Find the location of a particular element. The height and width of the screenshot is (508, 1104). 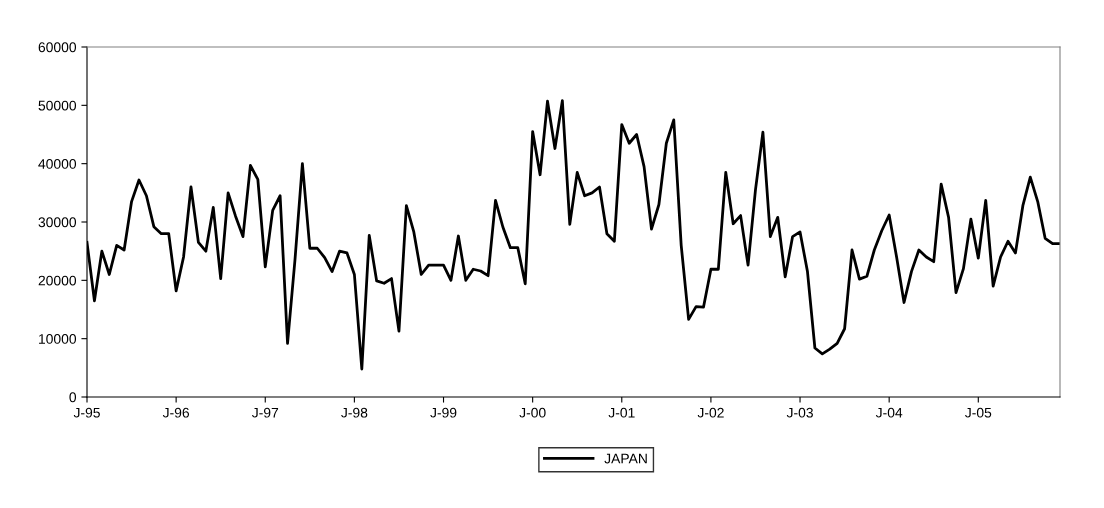

y-tick-label: 40000 is located at coordinates (57, 164).